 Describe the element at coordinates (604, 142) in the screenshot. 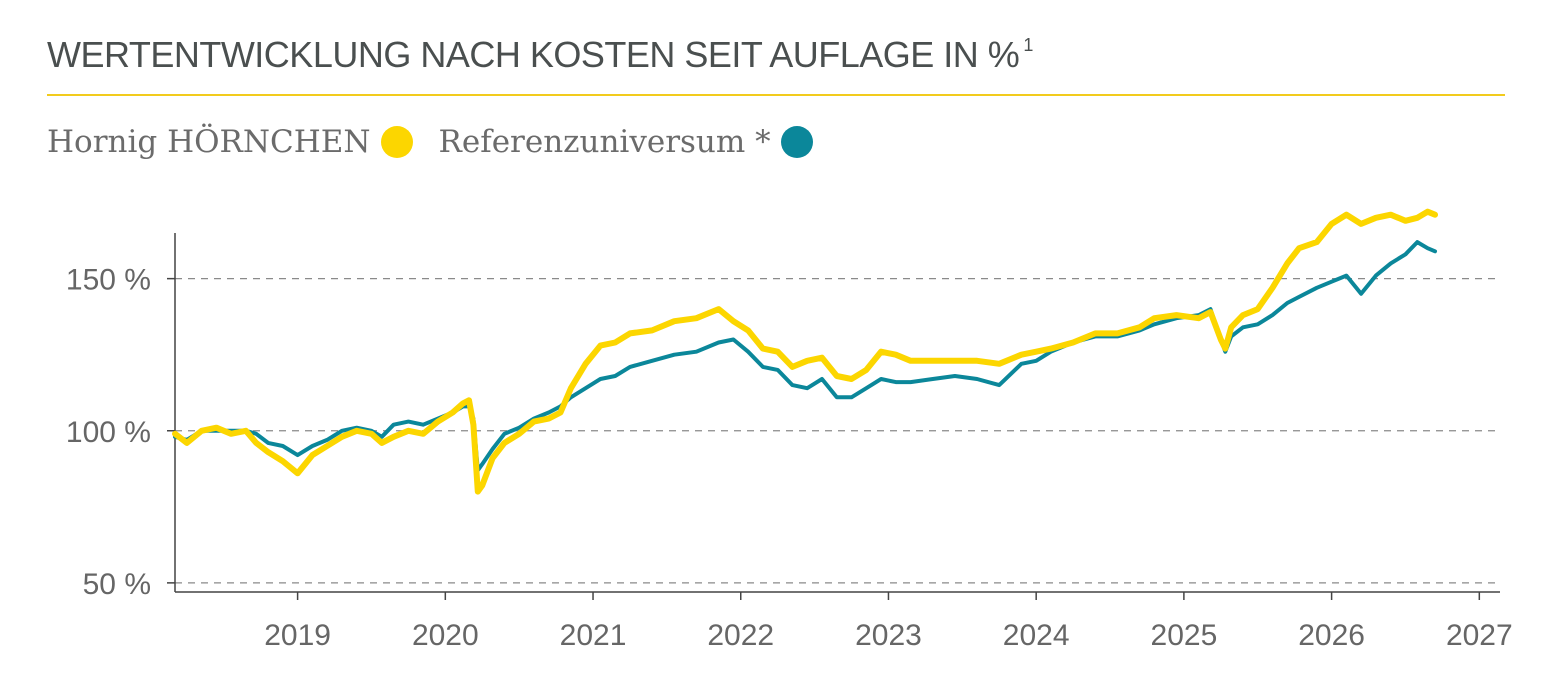

I see `legend-label-reference: Referenzuniversum *` at that location.